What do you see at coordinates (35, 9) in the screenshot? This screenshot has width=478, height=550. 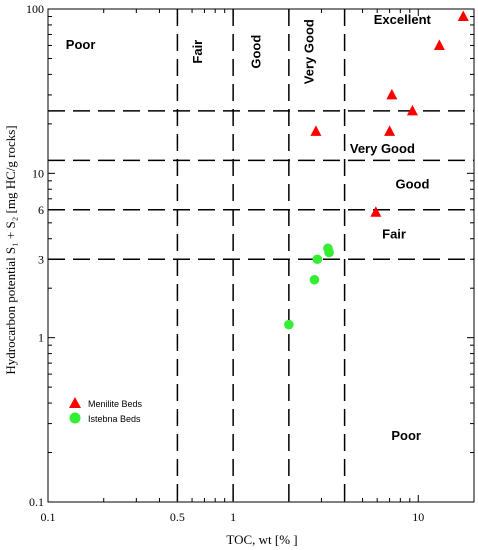 I see `y-tick-label: 100` at bounding box center [35, 9].